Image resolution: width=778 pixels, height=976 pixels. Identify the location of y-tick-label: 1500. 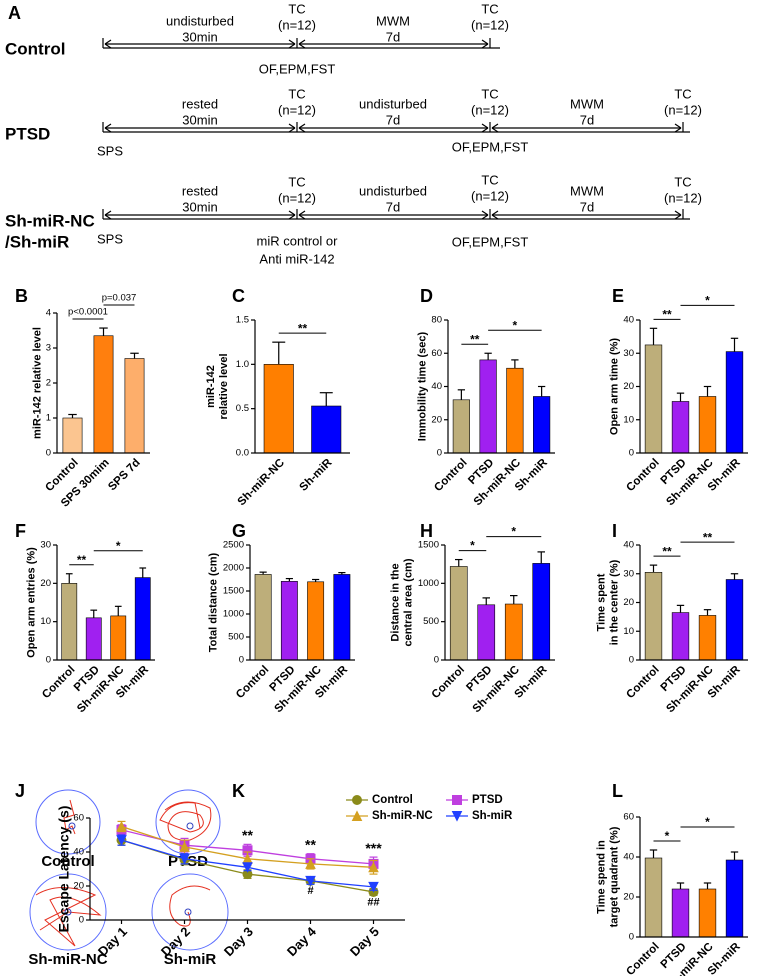
(428, 545).